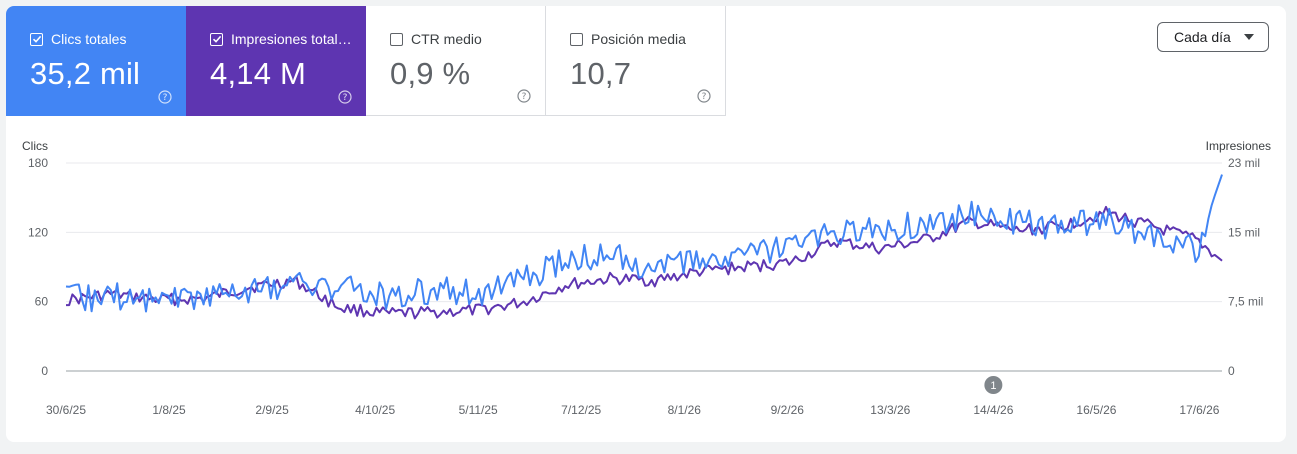 Image resolution: width=1297 pixels, height=454 pixels. I want to click on annotation-marker-label: 1, so click(993, 386).